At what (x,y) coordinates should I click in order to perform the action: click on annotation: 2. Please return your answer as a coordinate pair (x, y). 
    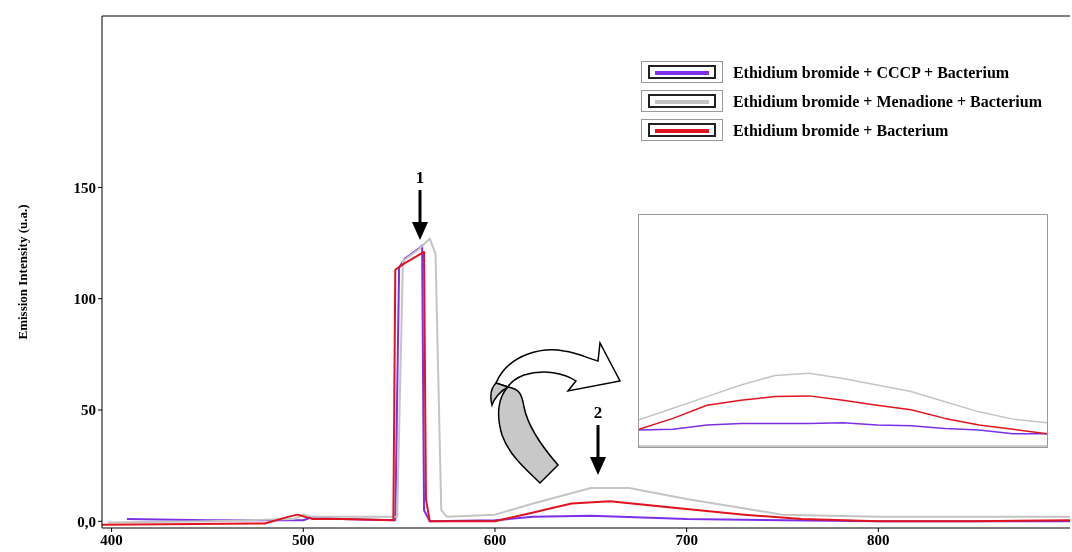
    Looking at the image, I should click on (598, 413).